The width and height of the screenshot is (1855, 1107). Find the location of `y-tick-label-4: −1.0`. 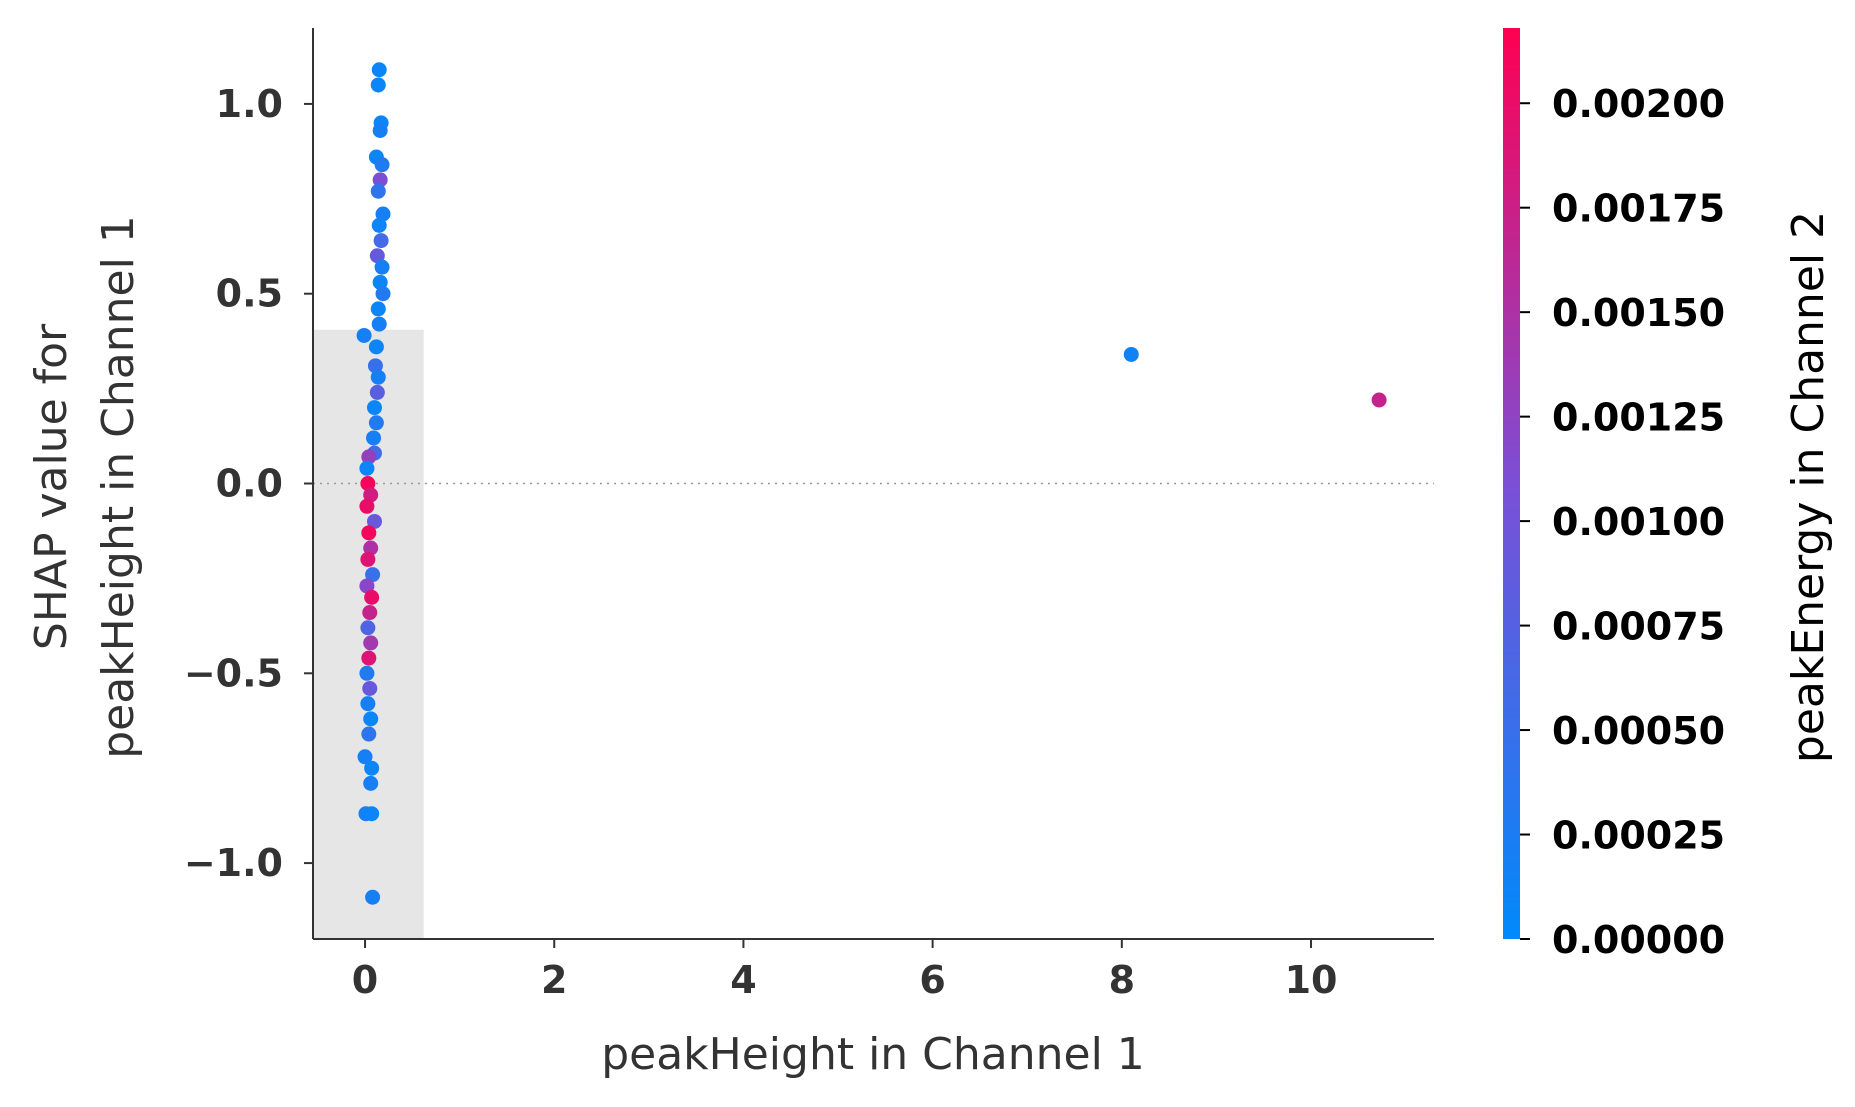

y-tick-label-4: −1.0 is located at coordinates (233, 863).